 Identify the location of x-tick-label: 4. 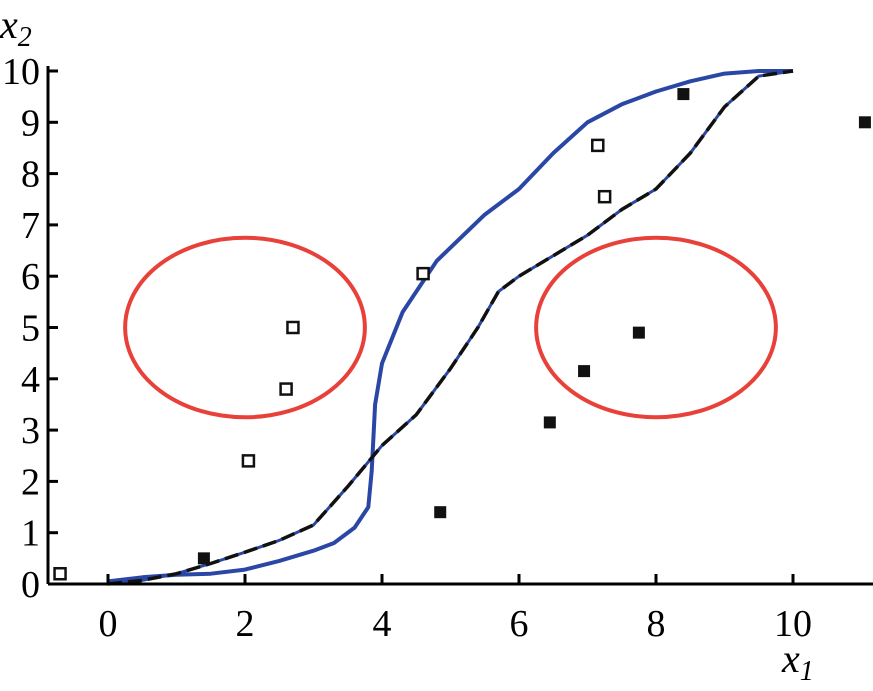
(382, 624).